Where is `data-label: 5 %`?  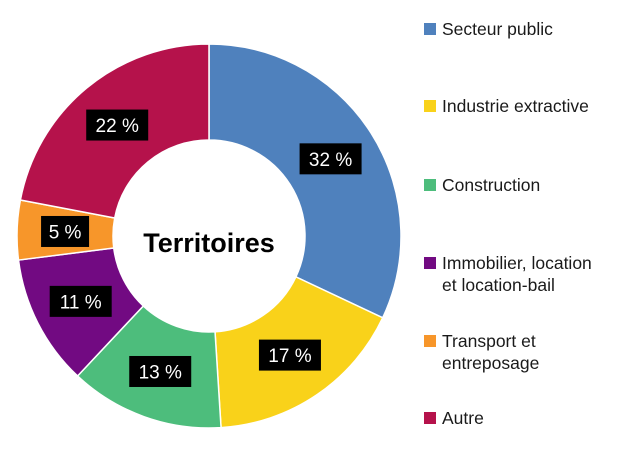
data-label: 5 % is located at coordinates (65, 231).